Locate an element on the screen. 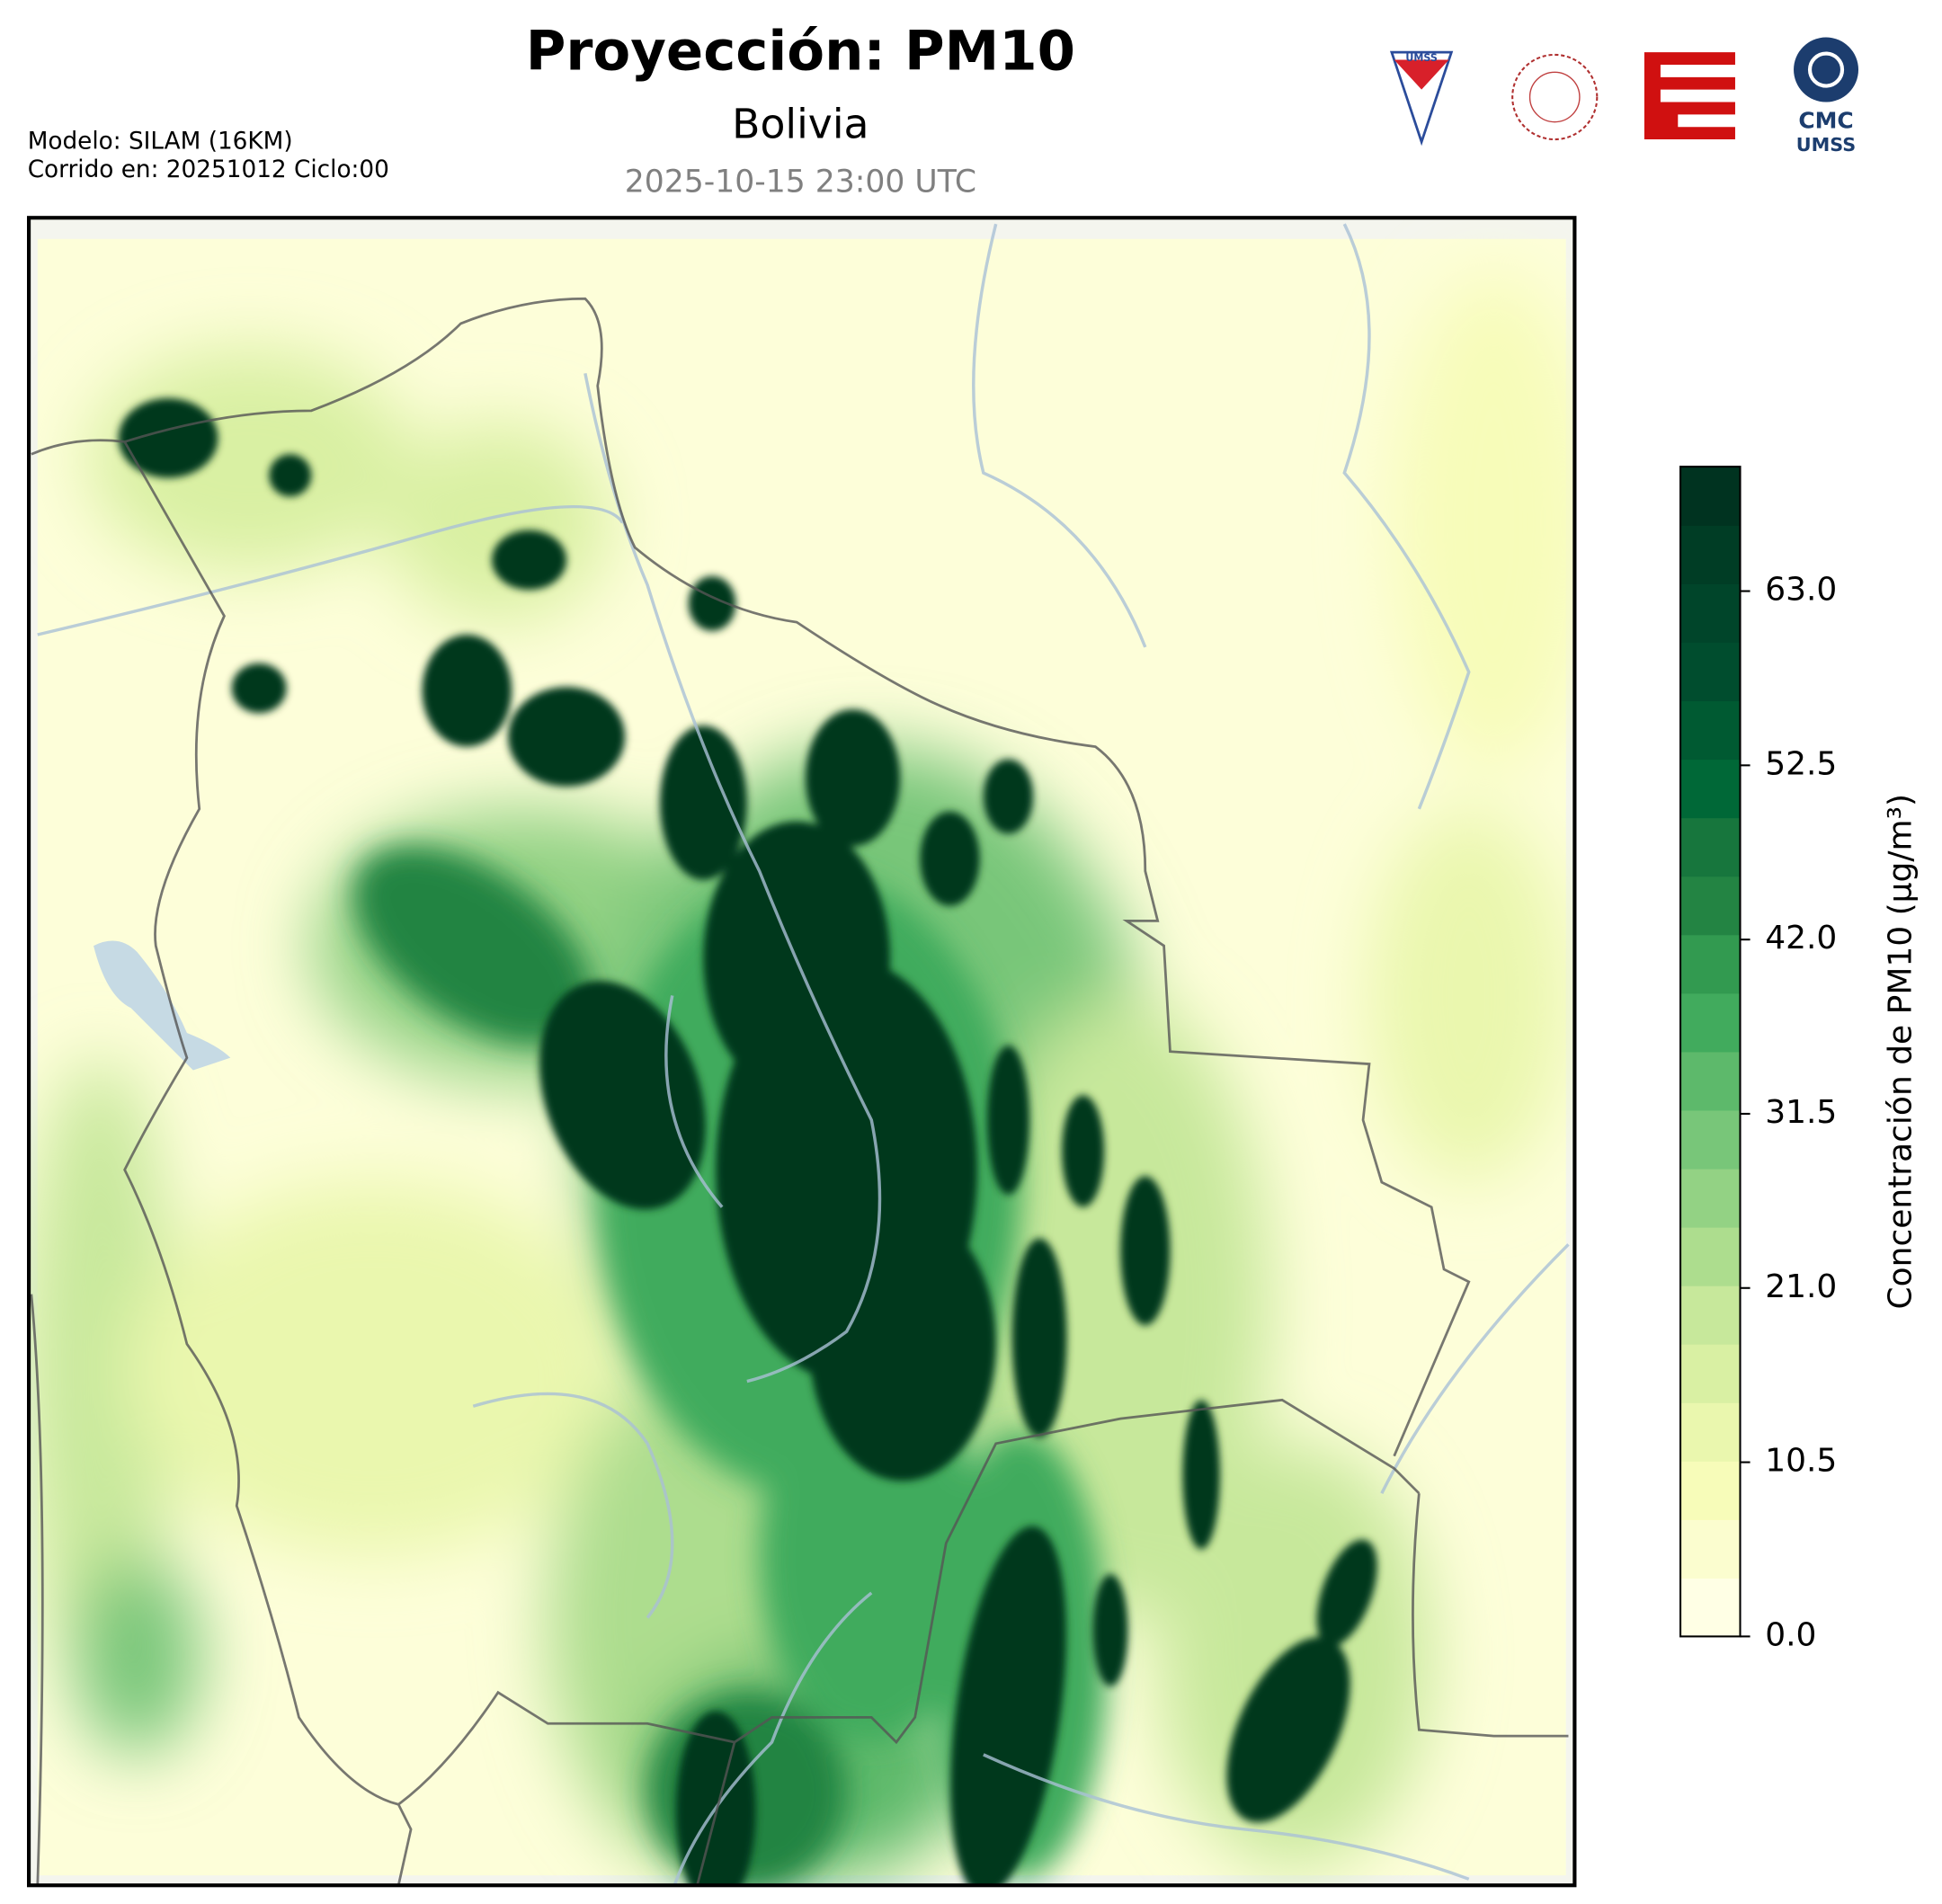 This screenshot has height=1904, width=1942. colorbar-tick-label: 0.0 is located at coordinates (1790, 1634).